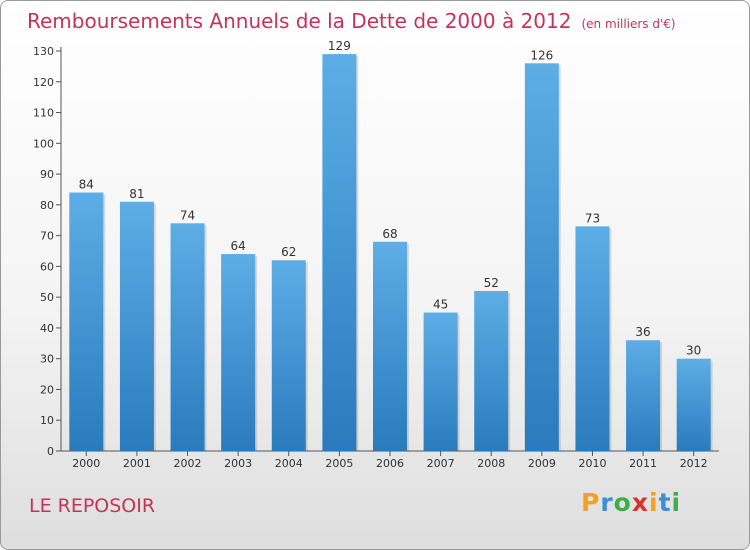 Image resolution: width=750 pixels, height=550 pixels. What do you see at coordinates (43, 51) in the screenshot?
I see `y-tick-label: 130` at bounding box center [43, 51].